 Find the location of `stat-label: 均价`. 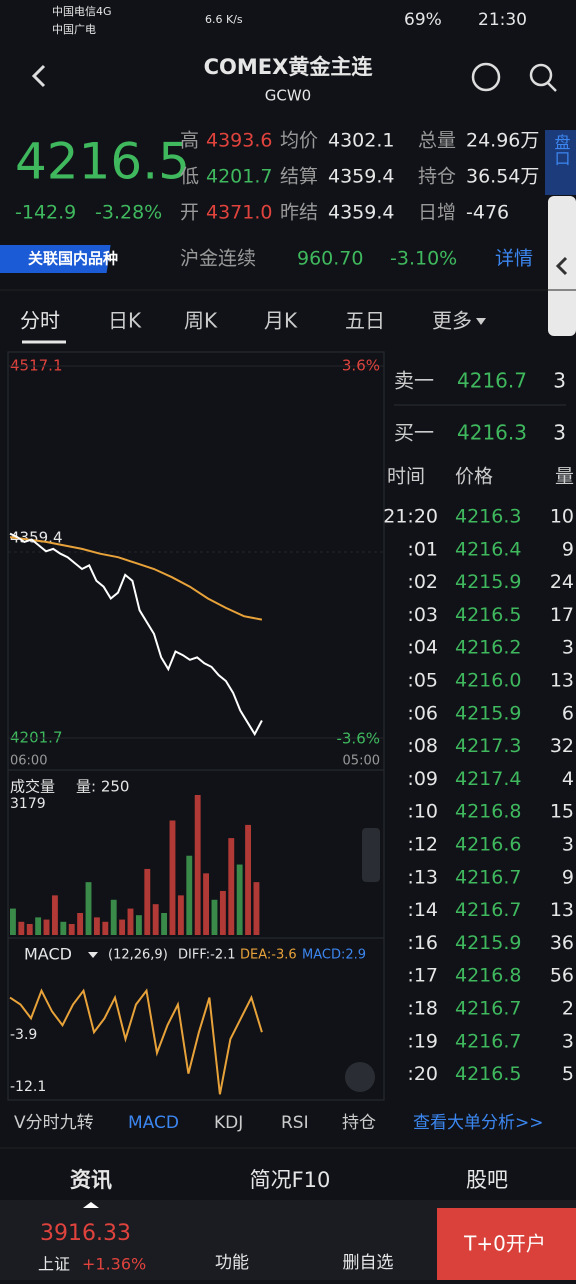

stat-label: 均价 is located at coordinates (299, 141).